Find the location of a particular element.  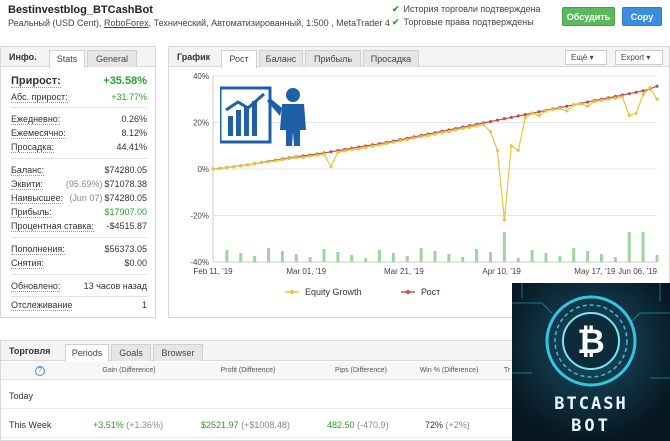

col-win: Win % (Difference) is located at coordinates (449, 370).